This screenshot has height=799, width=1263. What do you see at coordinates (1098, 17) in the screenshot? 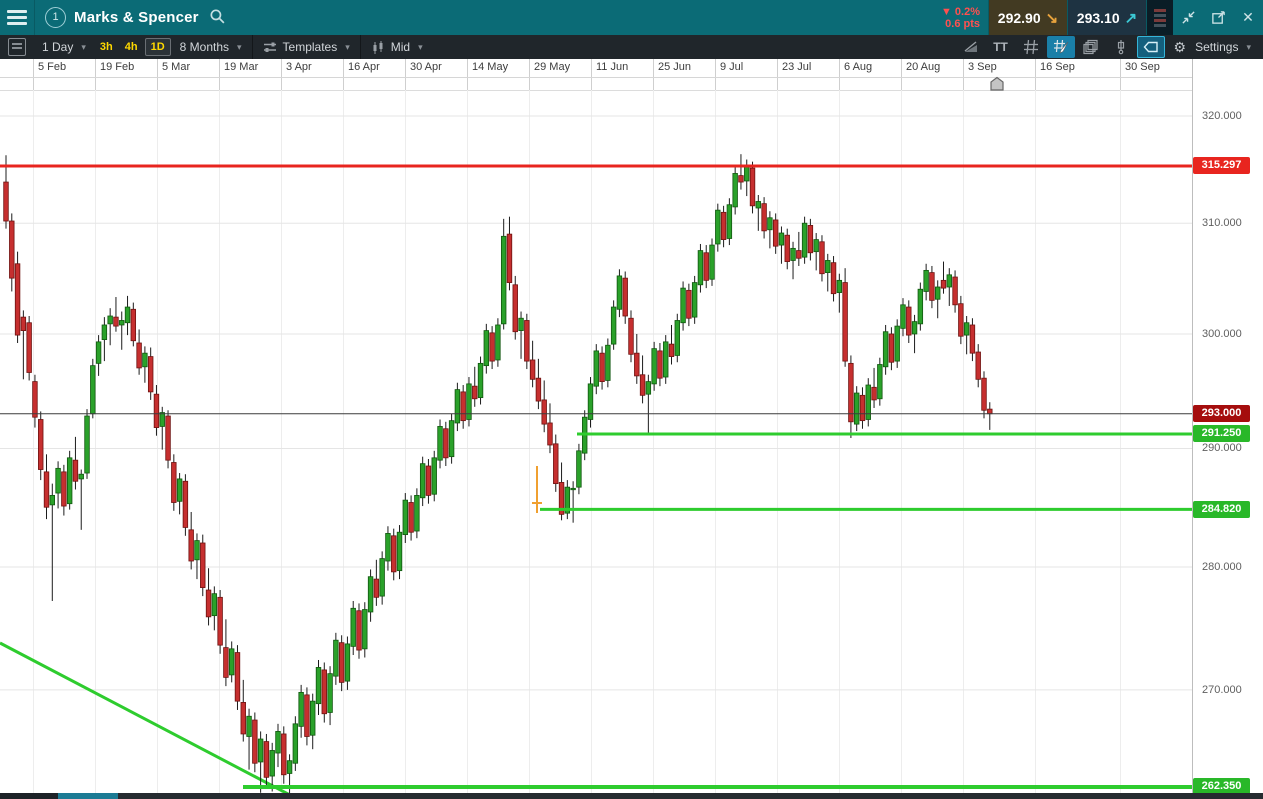
I see `buy-price: 293.10` at bounding box center [1098, 17].